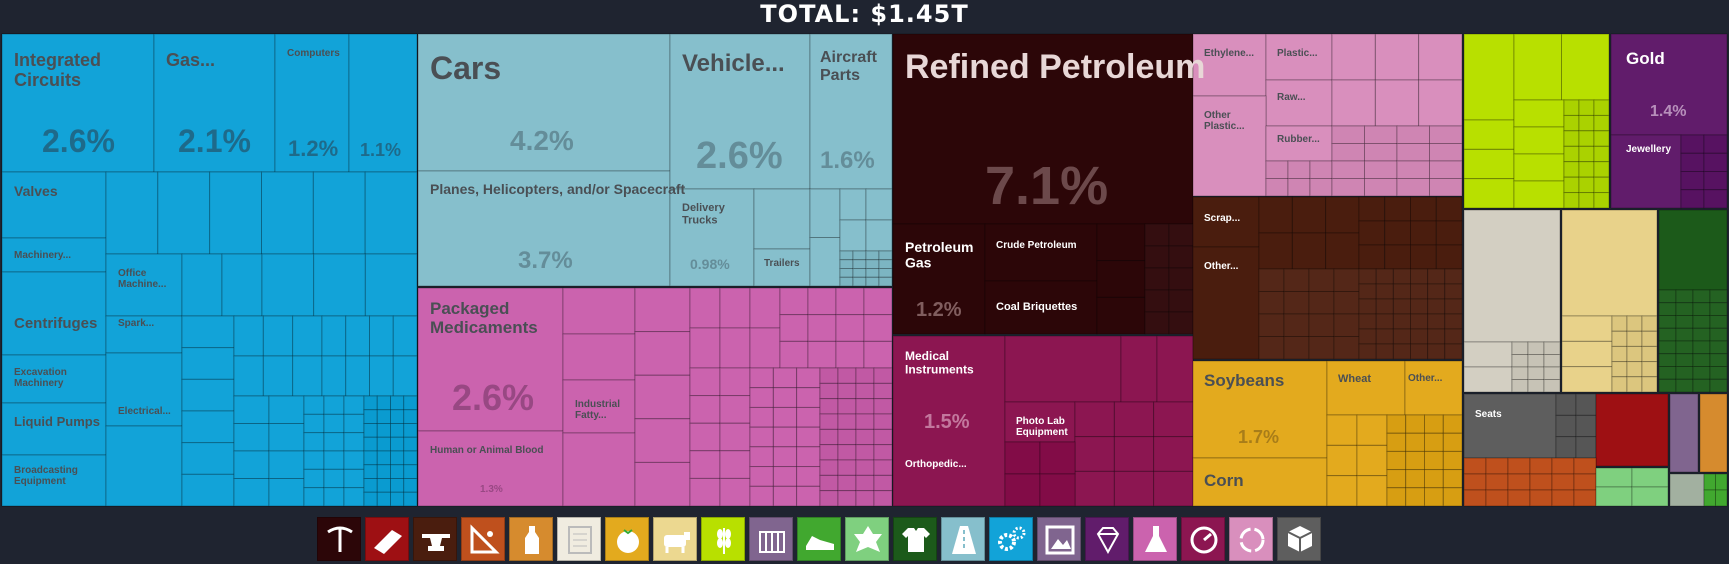  Describe the element at coordinates (54, 205) in the screenshot. I see `tile-valves` at that location.